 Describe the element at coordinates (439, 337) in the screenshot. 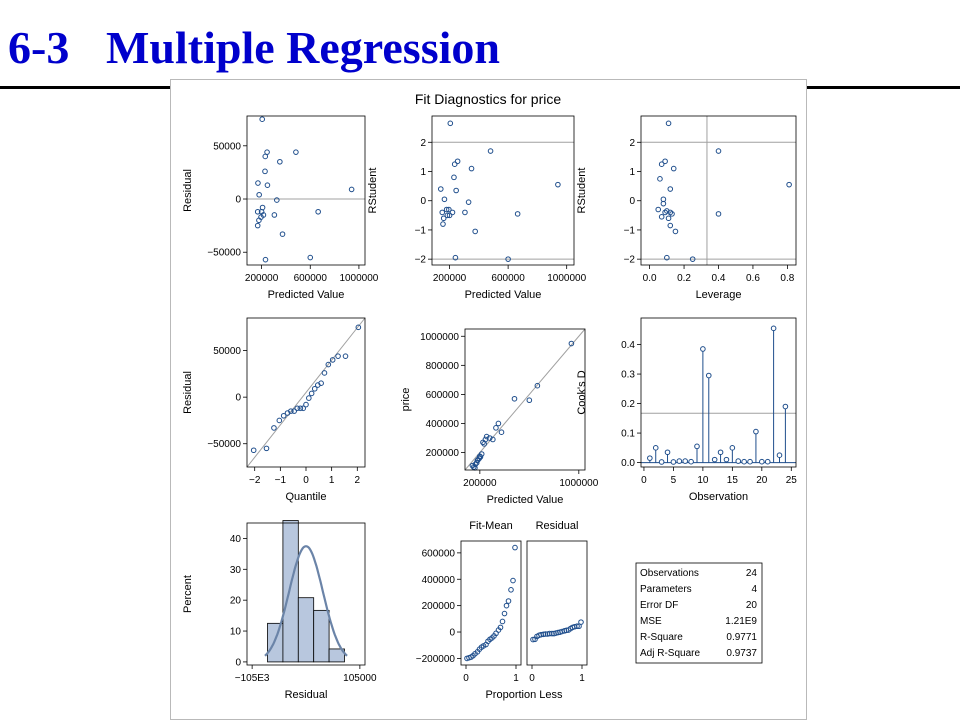

I see `y-tick-label: 1000000` at that location.